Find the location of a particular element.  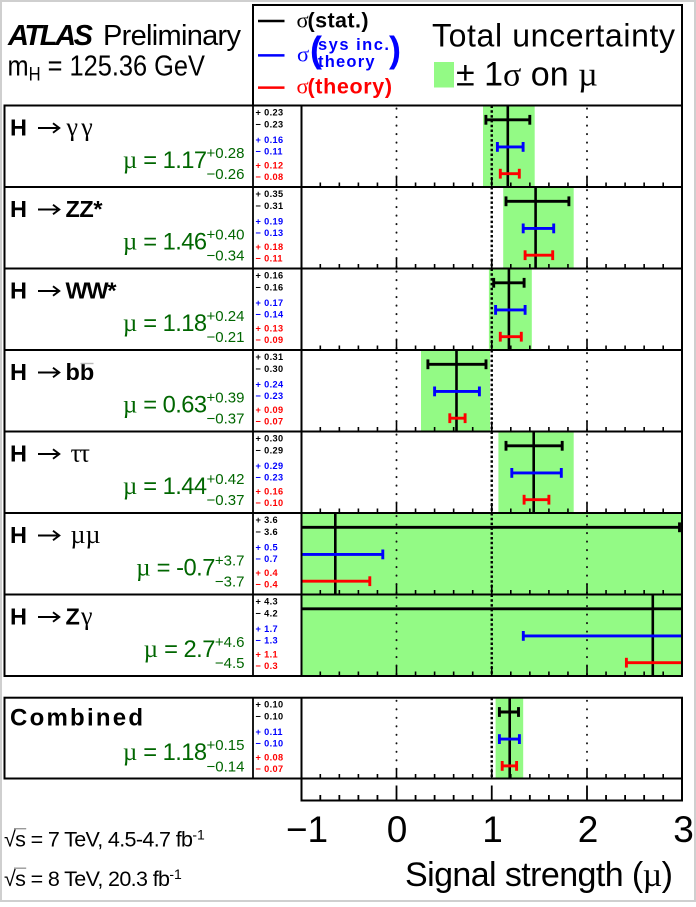

svg-text: + 0.29 is located at coordinates (270, 466).